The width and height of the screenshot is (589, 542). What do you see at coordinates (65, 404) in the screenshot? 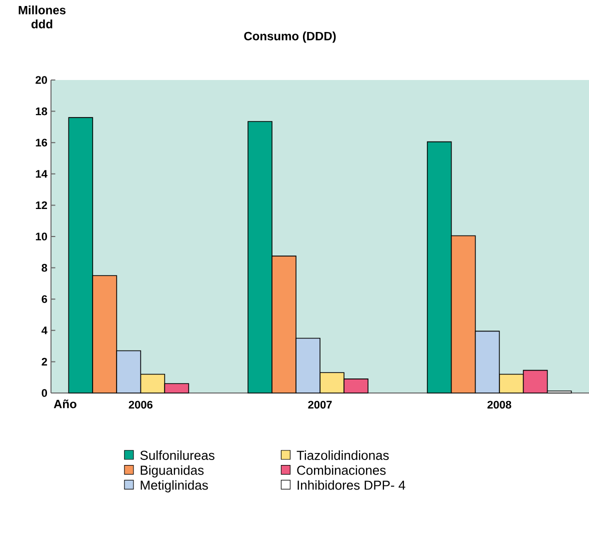
I see `x-axis-title: Año` at bounding box center [65, 404].